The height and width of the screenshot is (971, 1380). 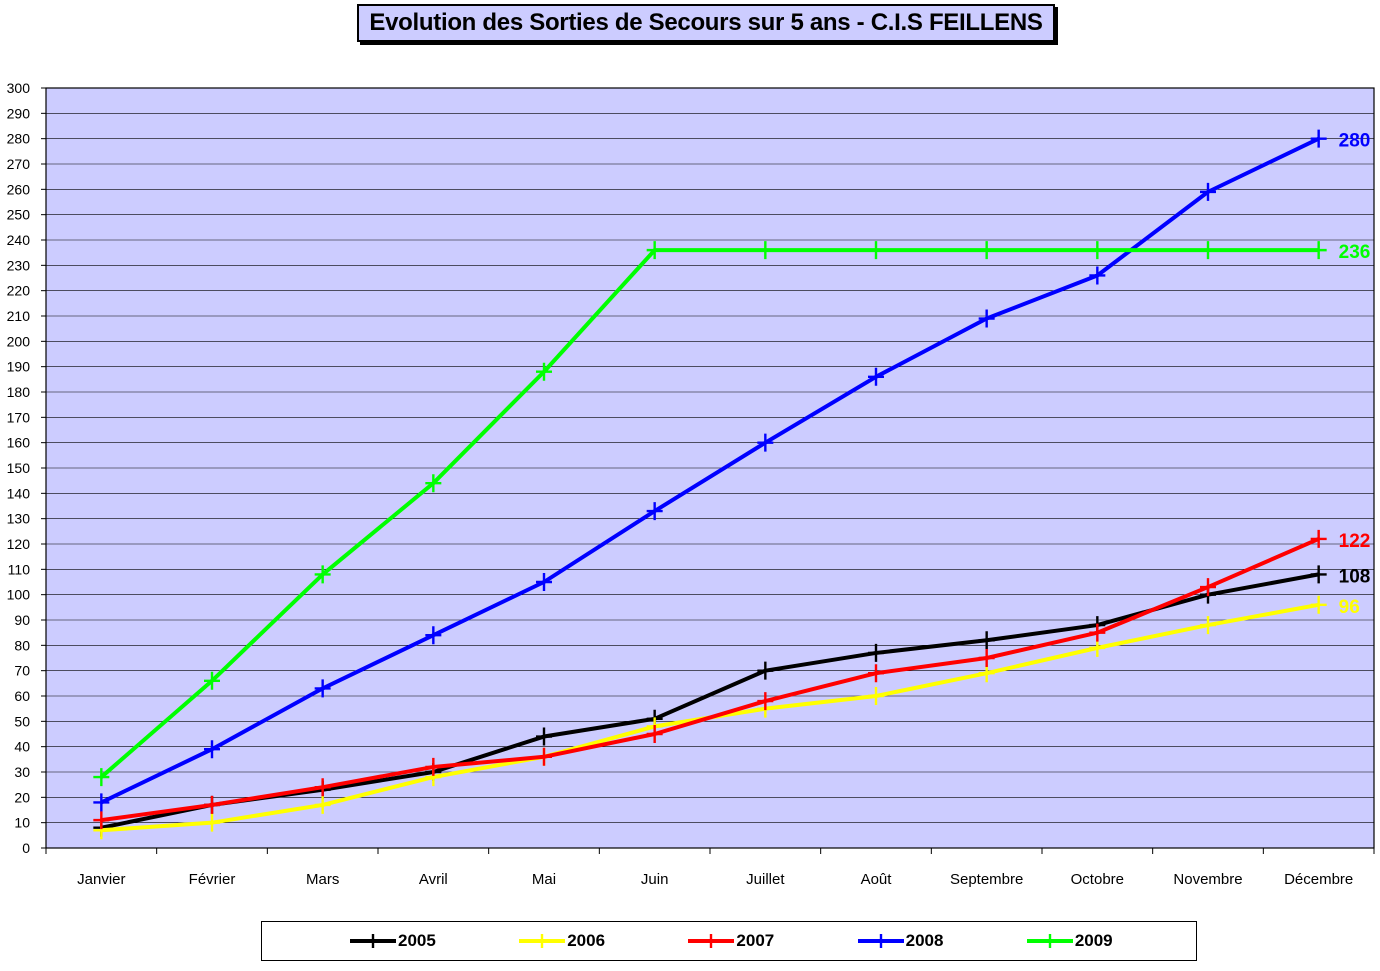 What do you see at coordinates (19, 341) in the screenshot?
I see `y-tick-label: 200` at bounding box center [19, 341].